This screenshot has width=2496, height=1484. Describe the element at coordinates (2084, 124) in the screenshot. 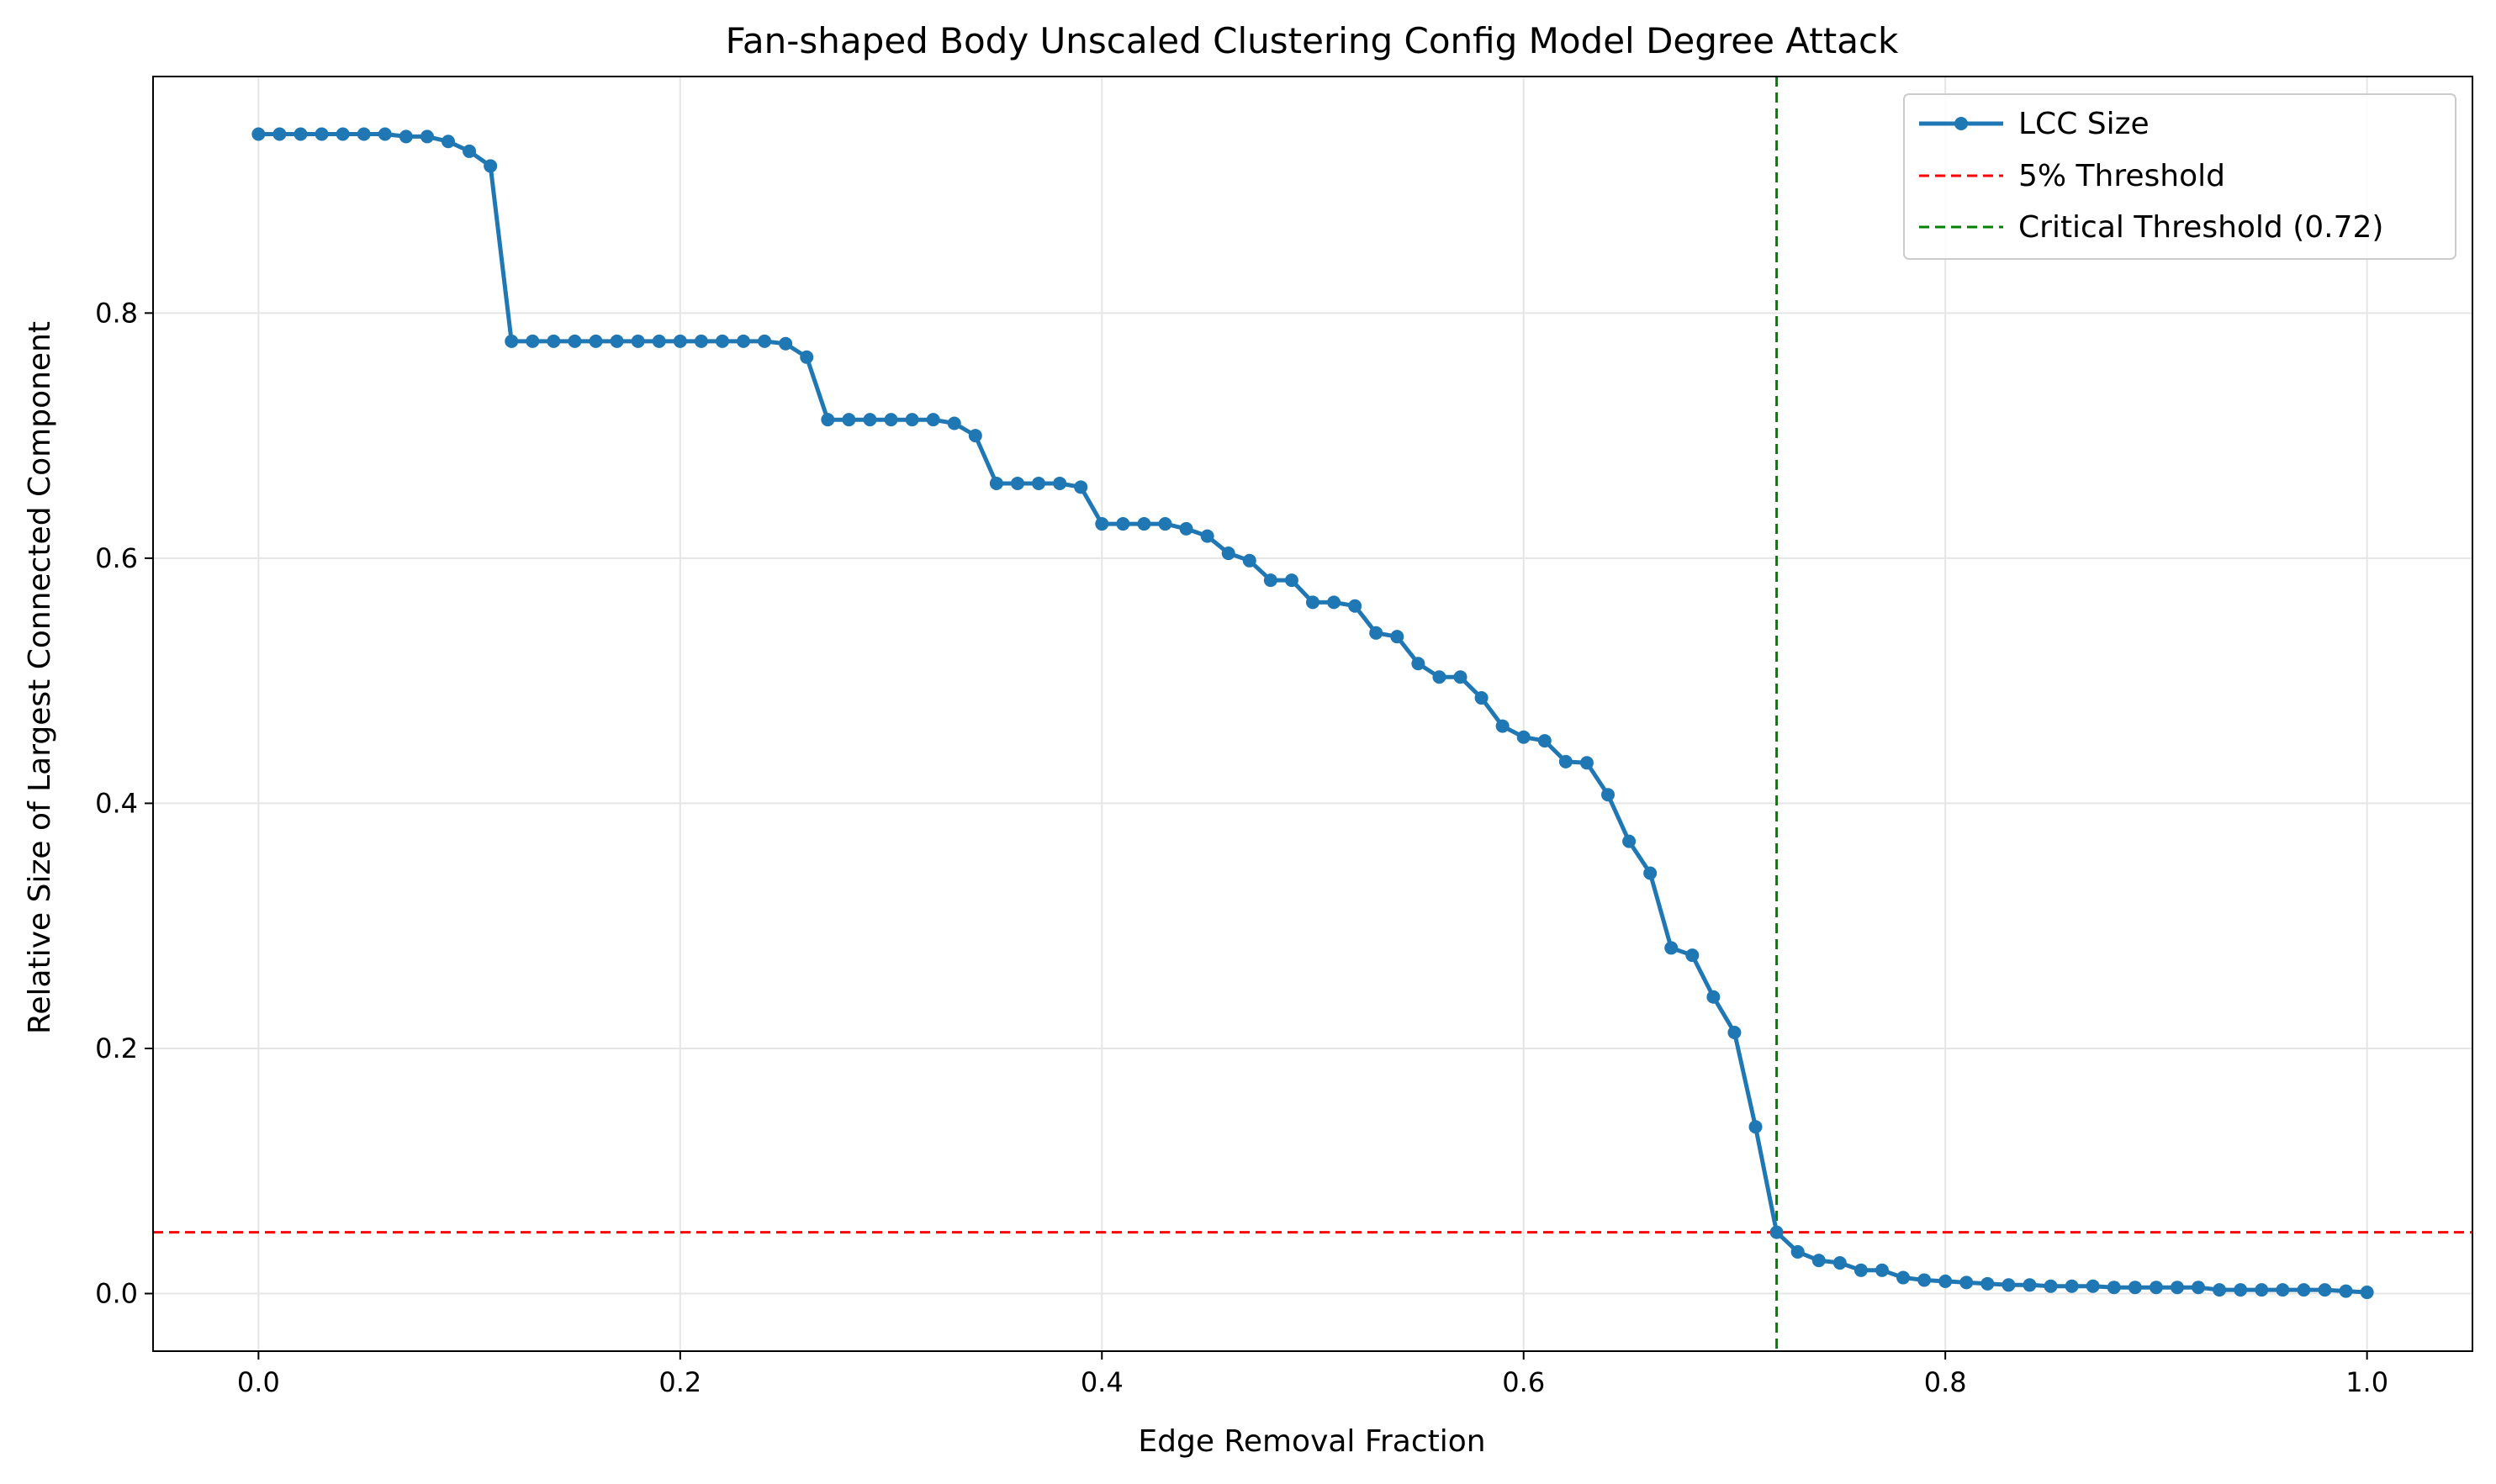

I see `legend-label-lcc: LCC Size` at that location.